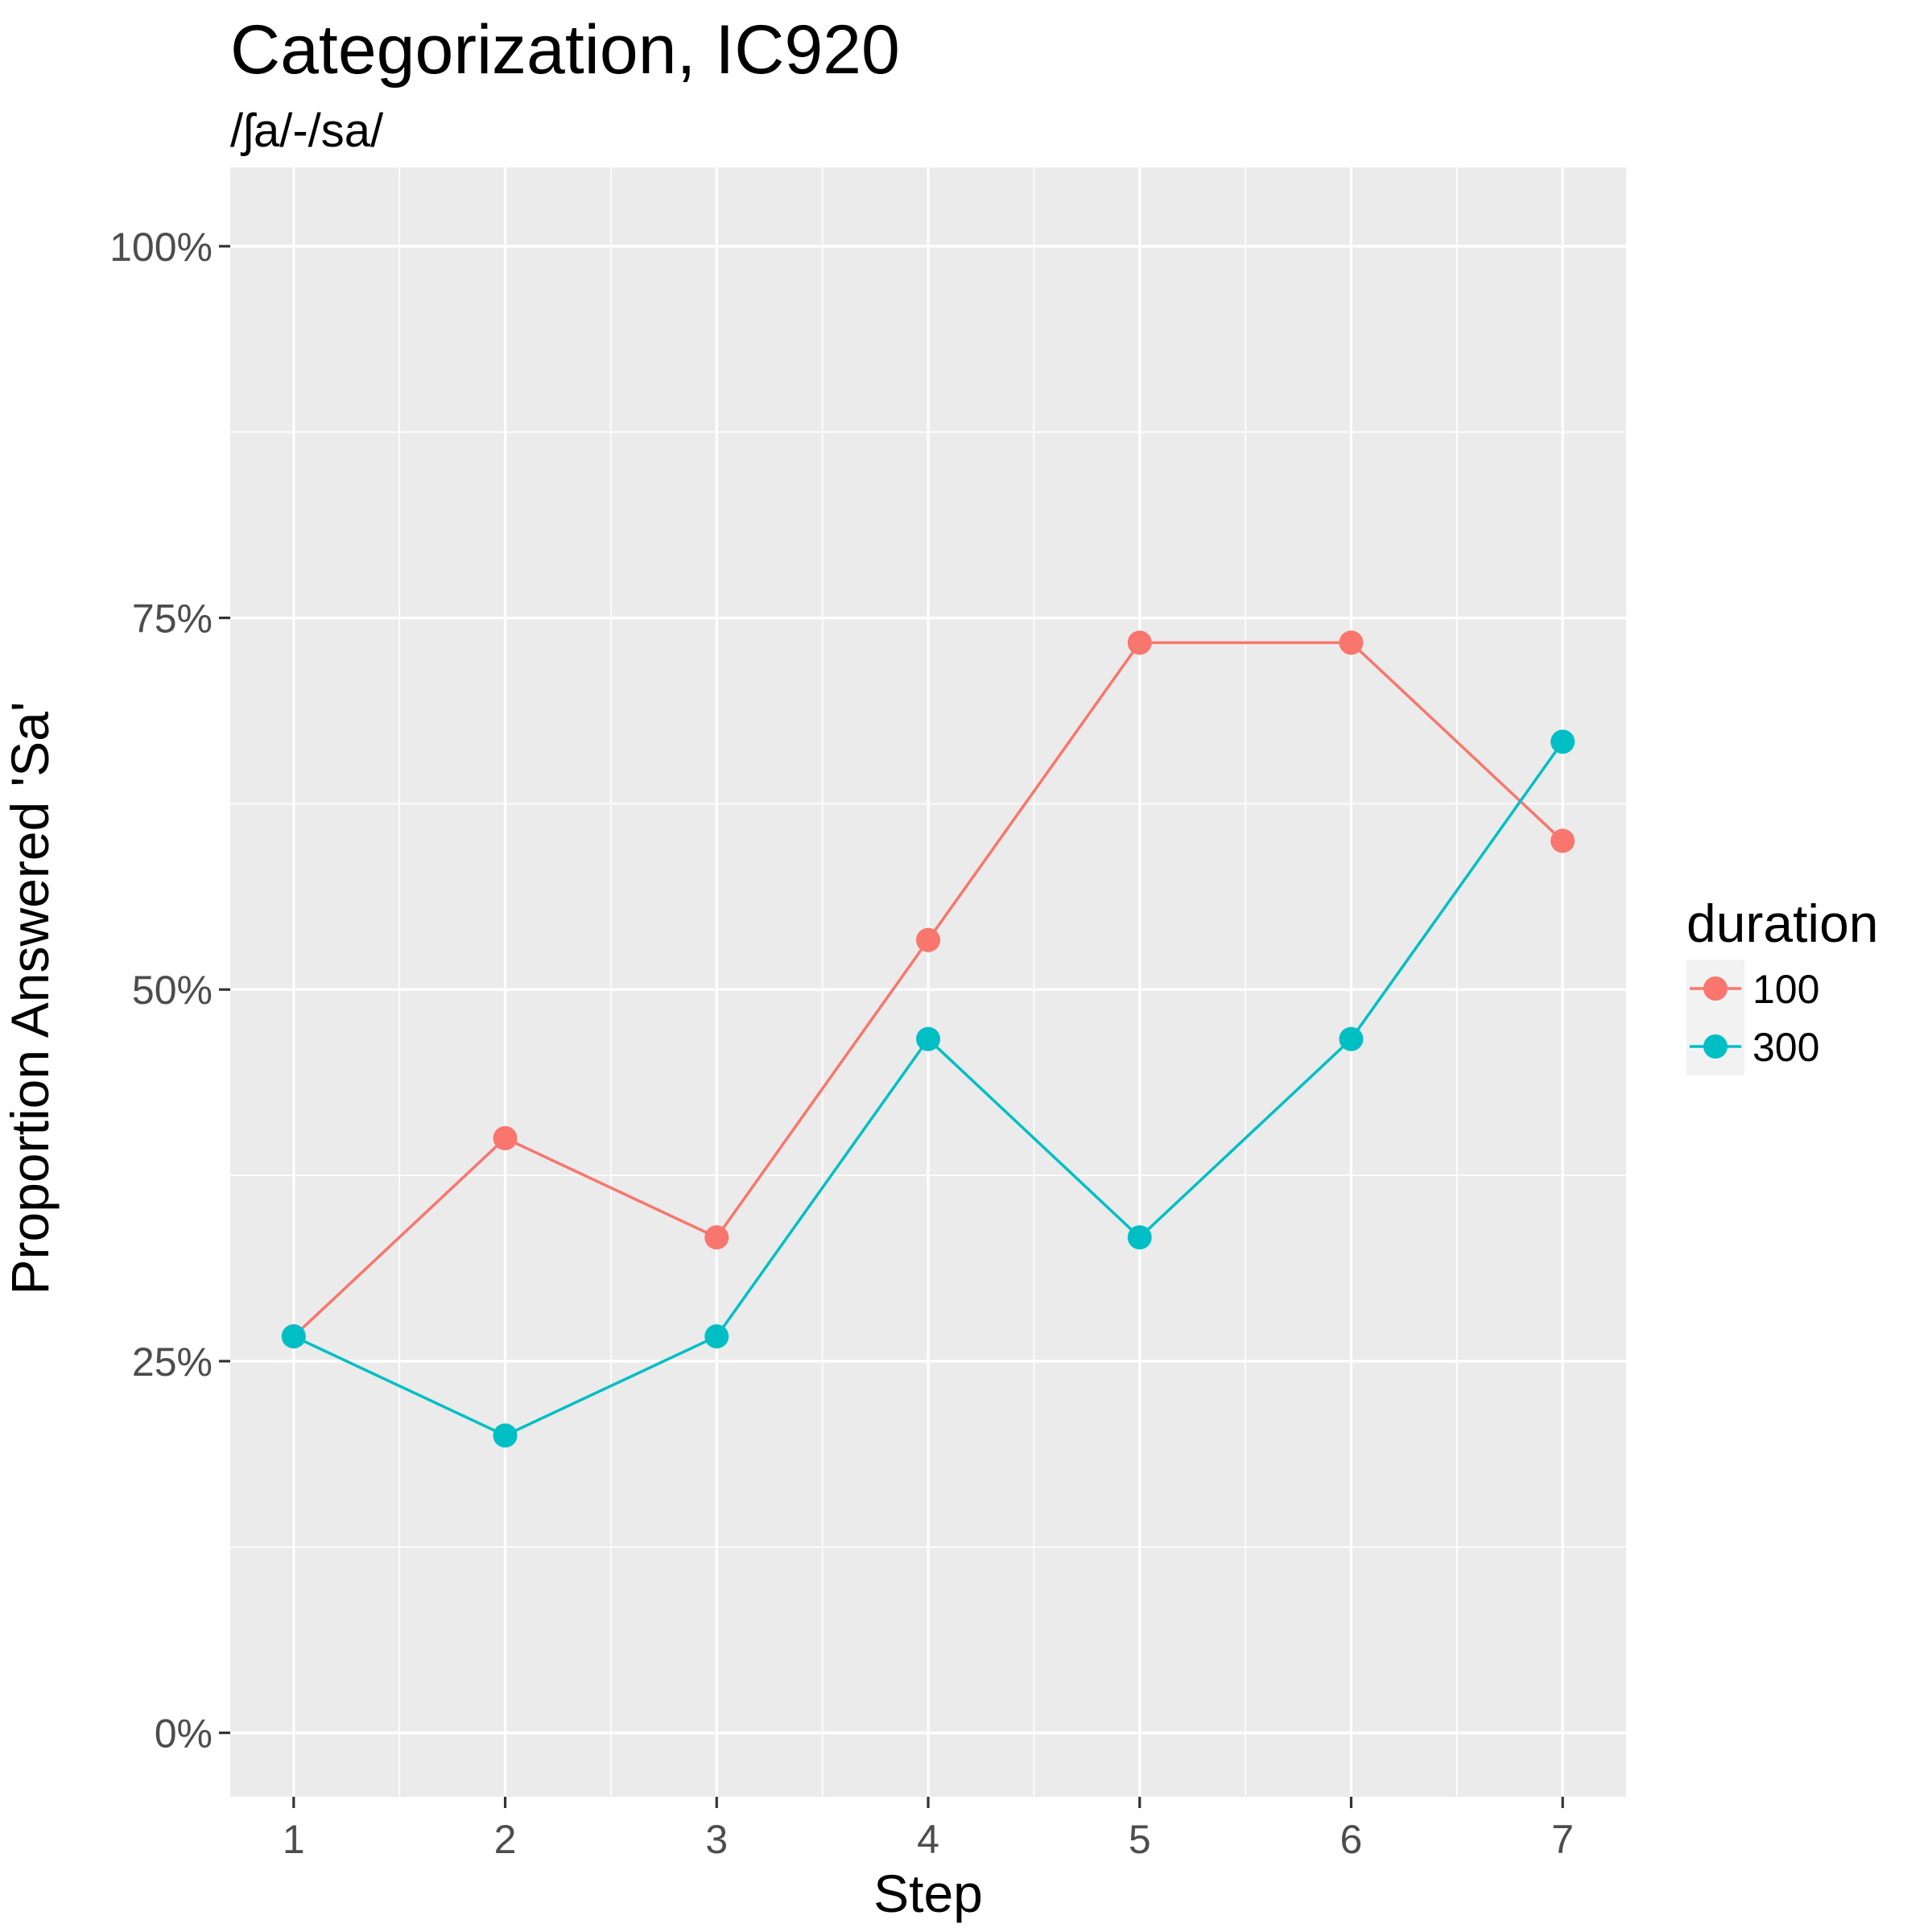 The height and width of the screenshot is (1932, 1932). Describe the element at coordinates (928, 1893) in the screenshot. I see `x-axis-title: Step` at that location.